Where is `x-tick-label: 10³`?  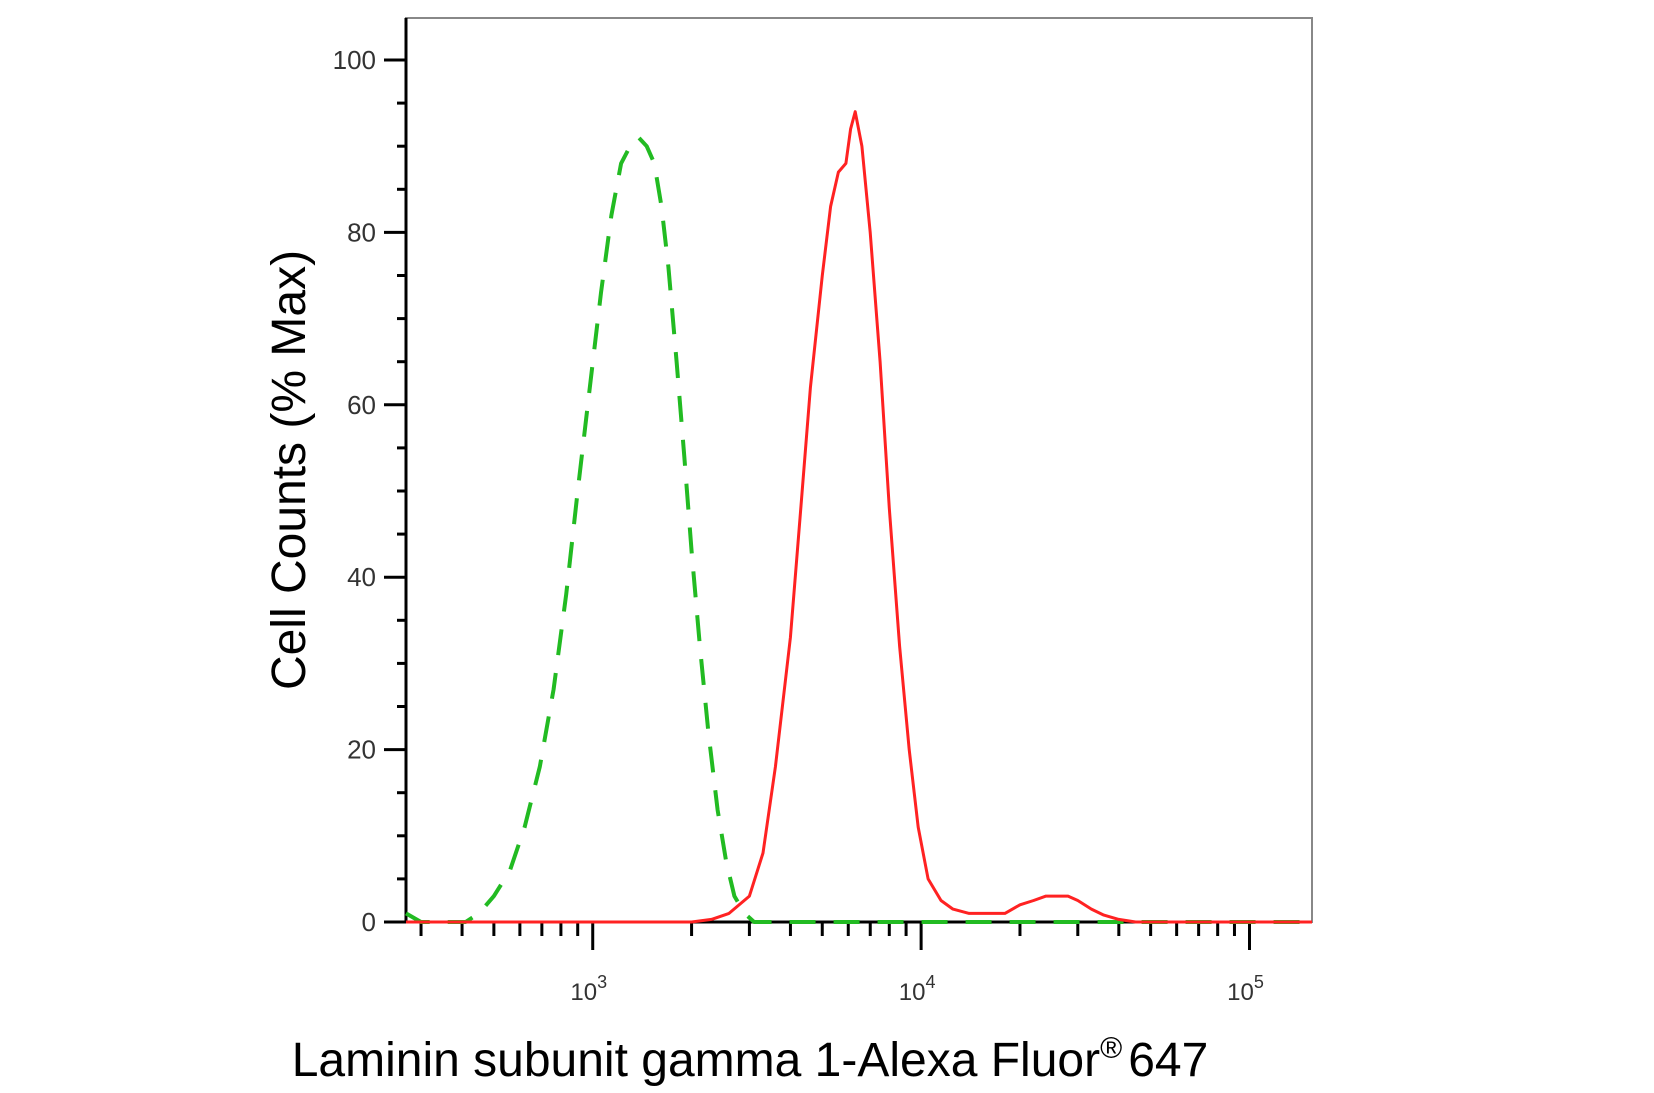 x-tick-label: 10³ is located at coordinates (588, 989).